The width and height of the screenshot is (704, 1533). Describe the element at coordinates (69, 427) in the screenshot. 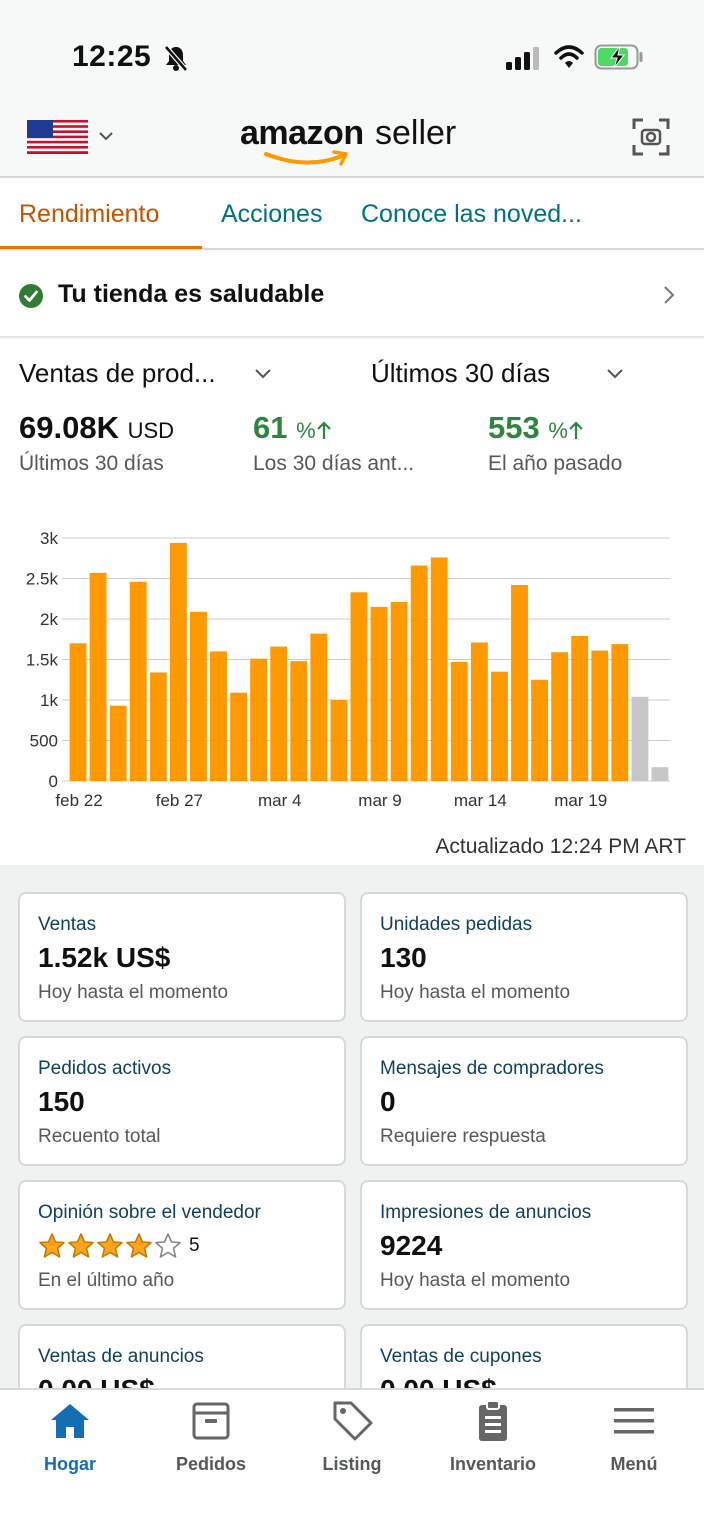

I see `total-value: 69.08K` at that location.